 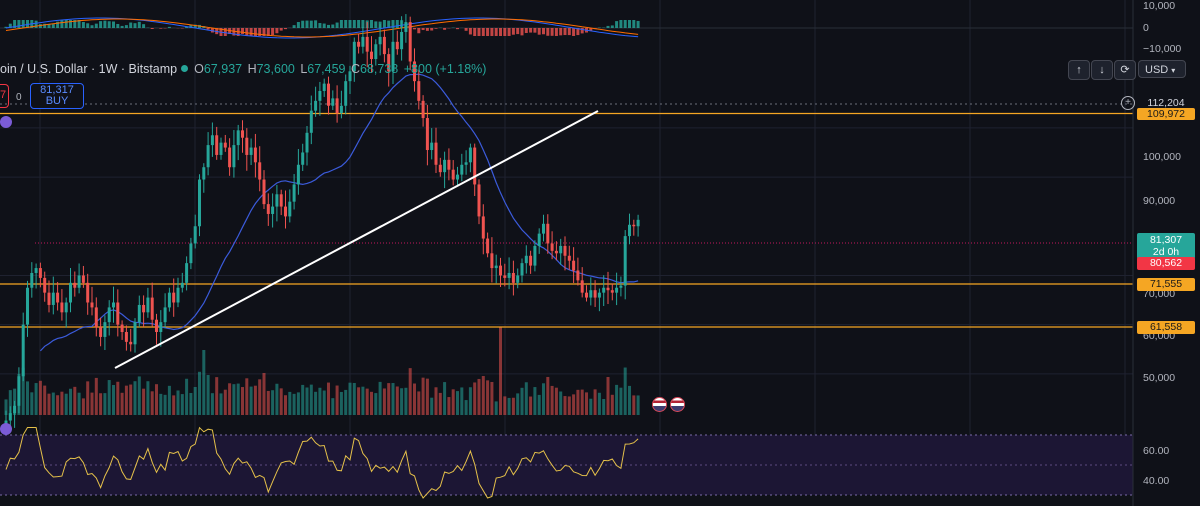 What do you see at coordinates (4, 96) in the screenshot?
I see `sell-button: 7` at bounding box center [4, 96].